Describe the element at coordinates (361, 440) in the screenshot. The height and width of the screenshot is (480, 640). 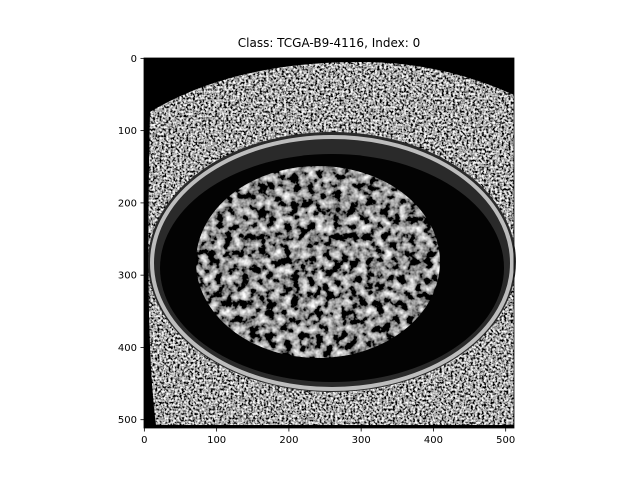
I see `x-tick-label: 300` at that location.